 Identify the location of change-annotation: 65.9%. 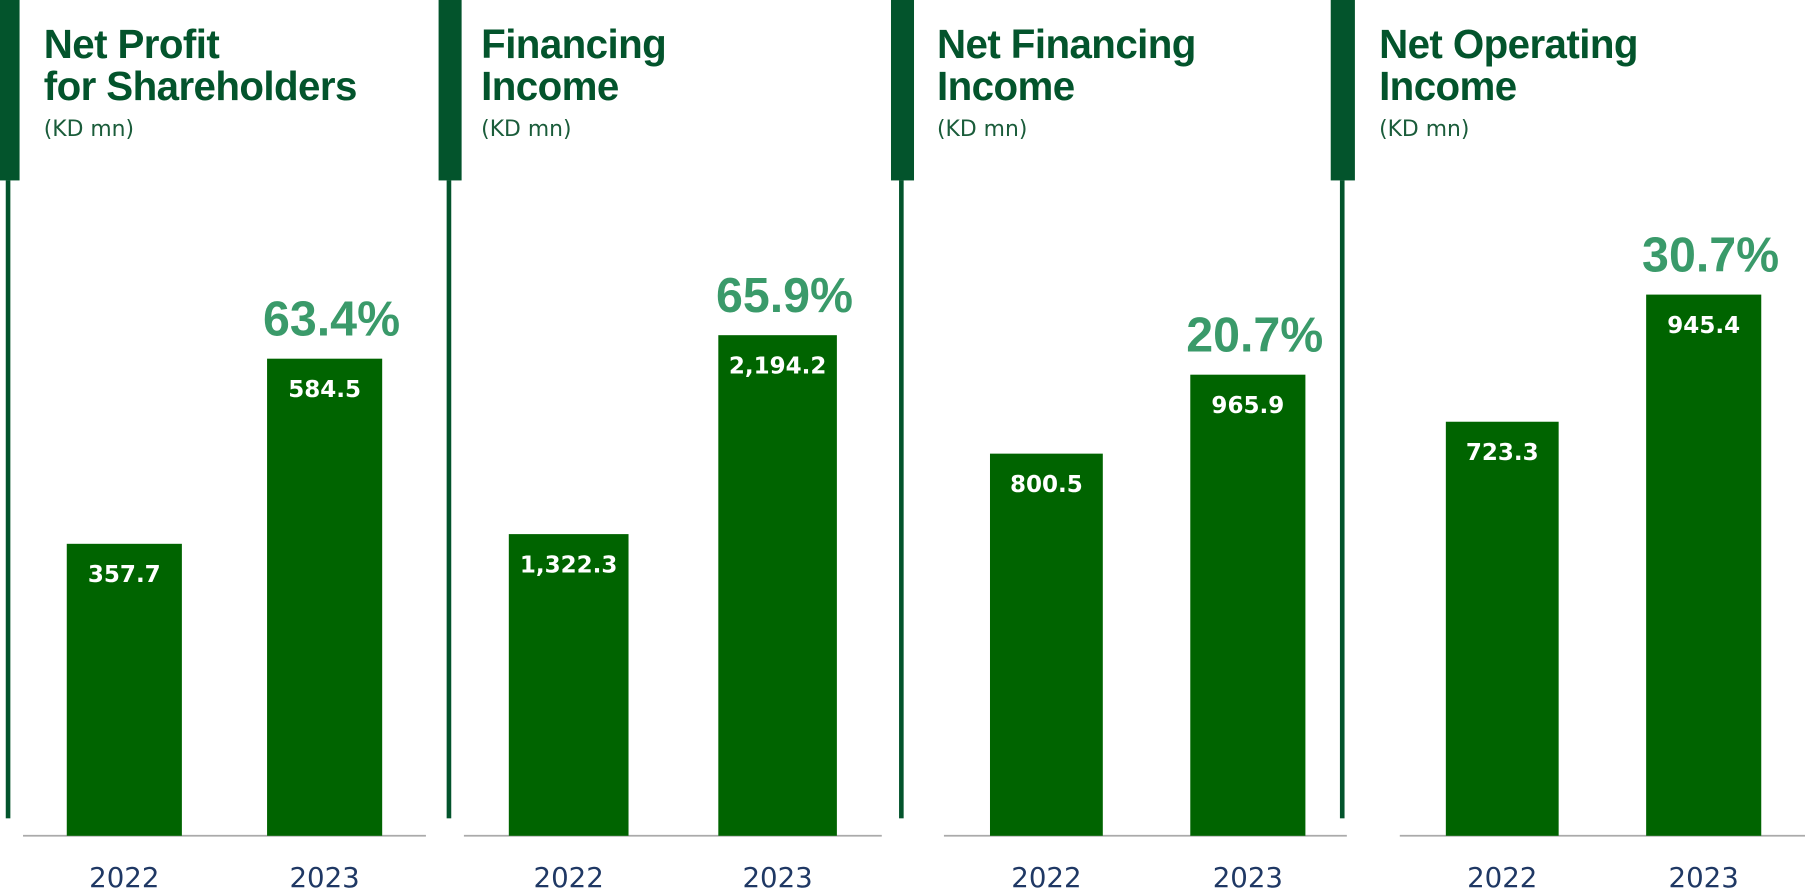
(784, 296).